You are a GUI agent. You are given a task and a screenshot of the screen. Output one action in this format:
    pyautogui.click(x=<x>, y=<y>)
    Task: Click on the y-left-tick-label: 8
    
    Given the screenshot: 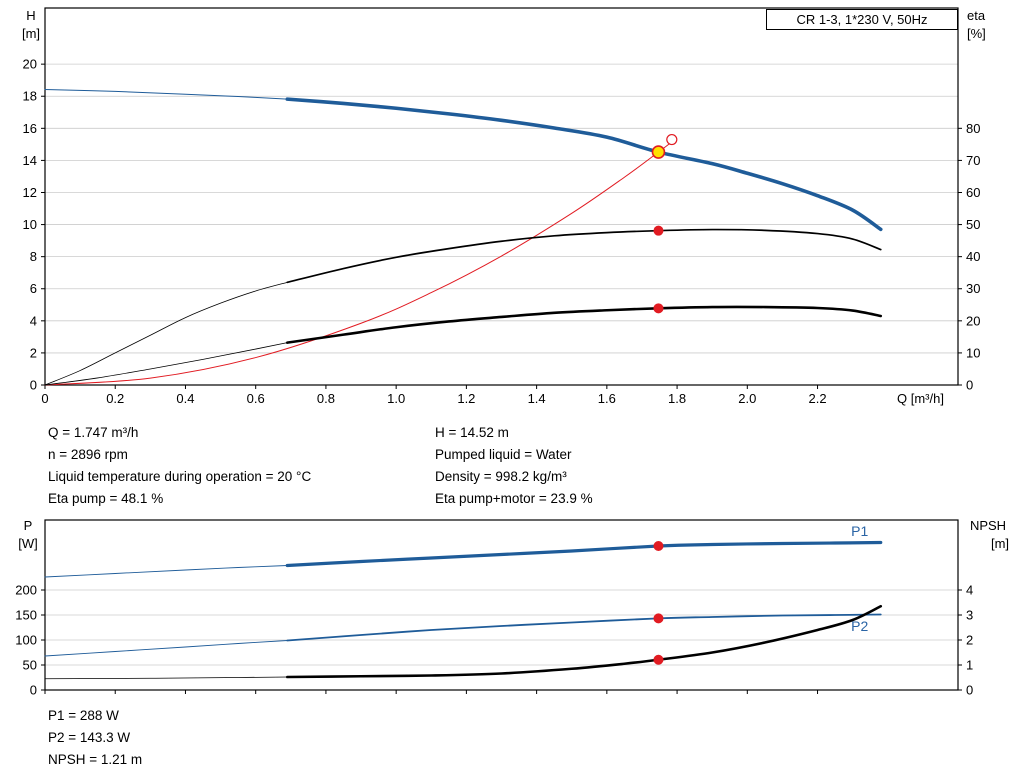 What is the action you would take?
    pyautogui.click(x=33, y=256)
    